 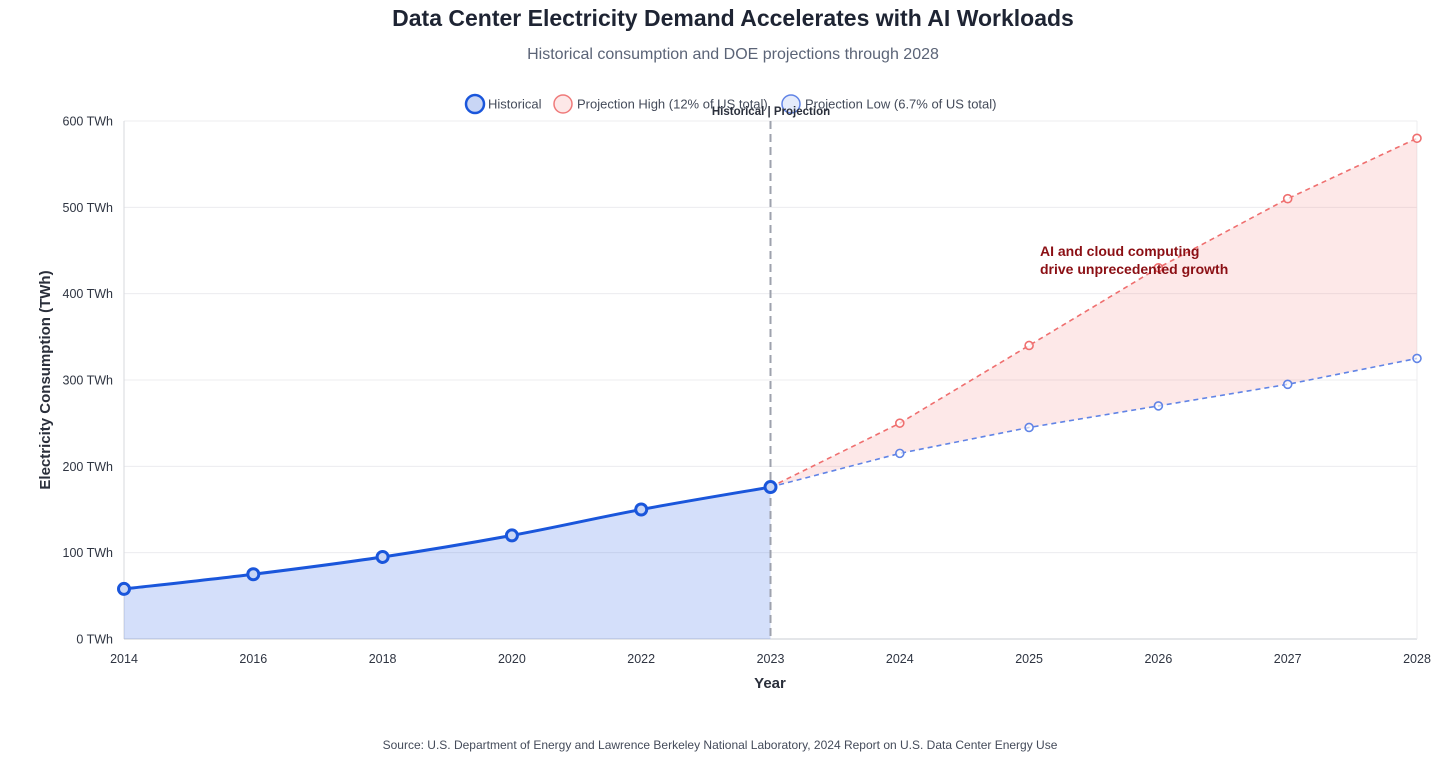 I want to click on historical-area, so click(x=447, y=563).